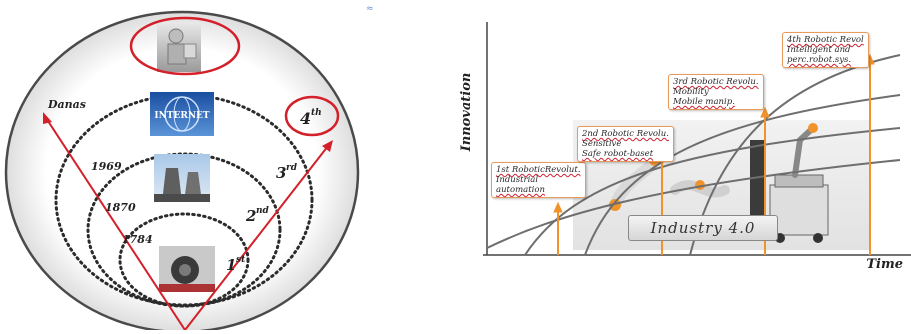 The height and width of the screenshot is (334, 911). What do you see at coordinates (120, 207) in the screenshot?
I see `year-1870: 1870` at bounding box center [120, 207].